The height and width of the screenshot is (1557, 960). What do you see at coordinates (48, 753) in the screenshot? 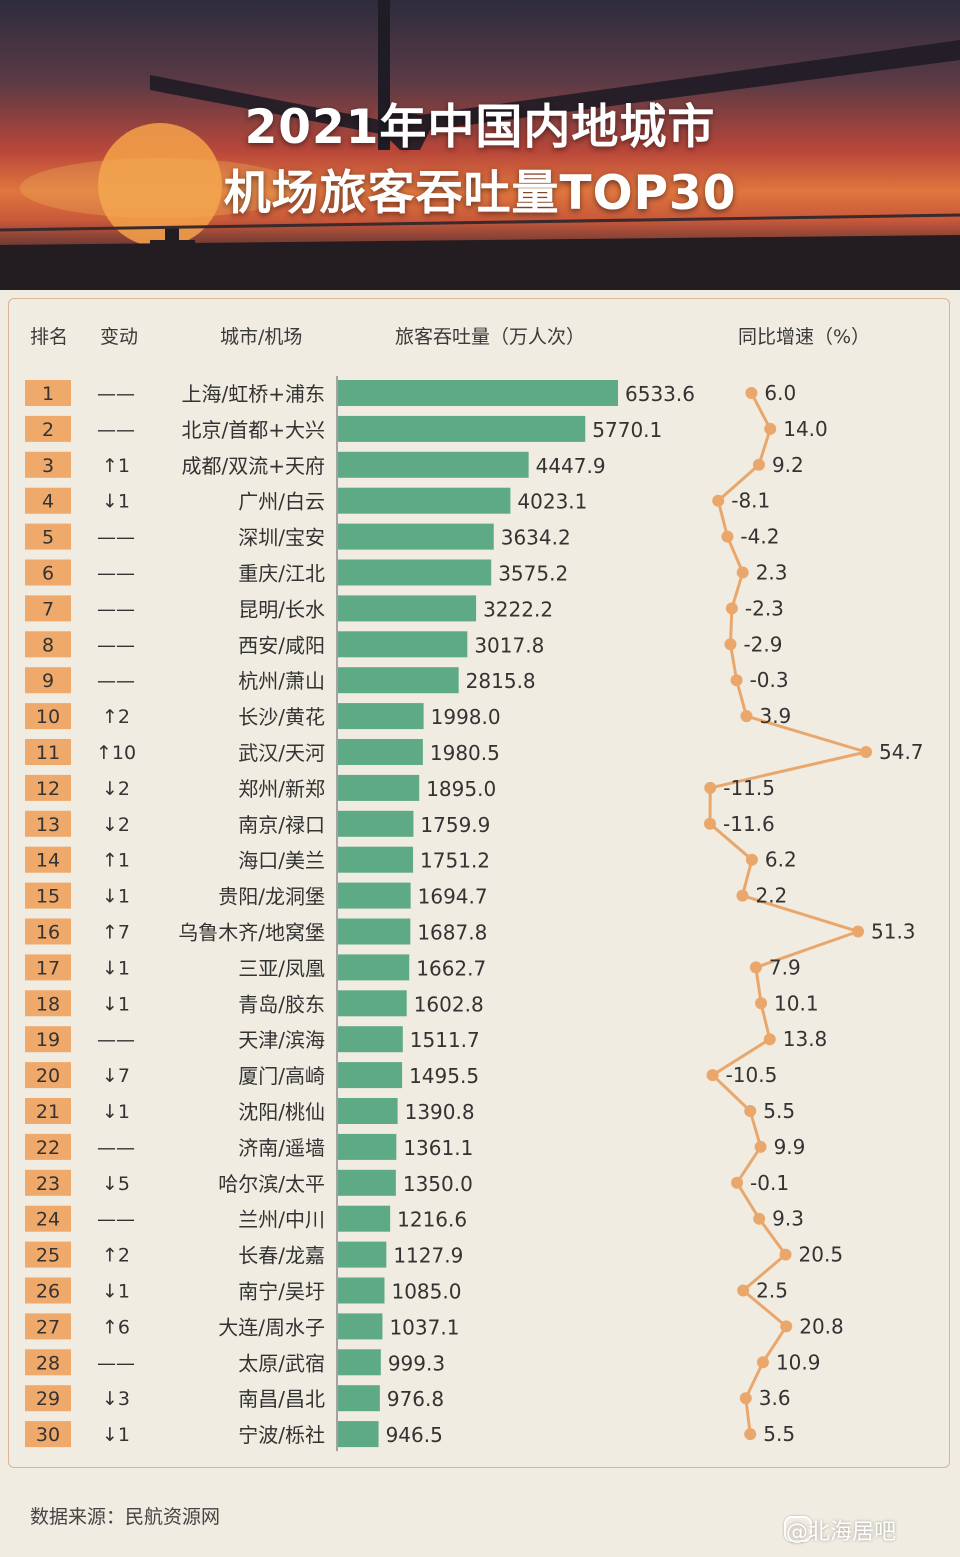
I see `rank-label: 11` at bounding box center [48, 753].